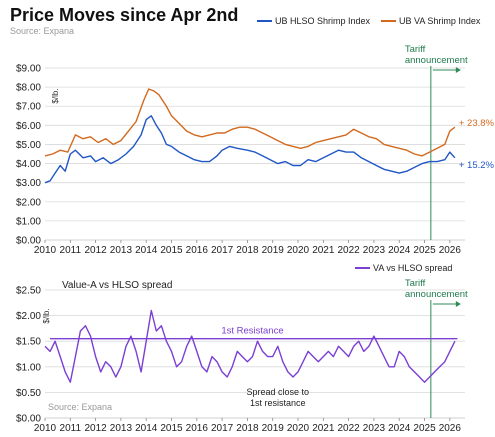 Image resolution: width=495 pixels, height=437 pixels. Describe the element at coordinates (323, 21) in the screenshot. I see `legend-label-hlso: UB HLSO Shrimp Index` at that location.